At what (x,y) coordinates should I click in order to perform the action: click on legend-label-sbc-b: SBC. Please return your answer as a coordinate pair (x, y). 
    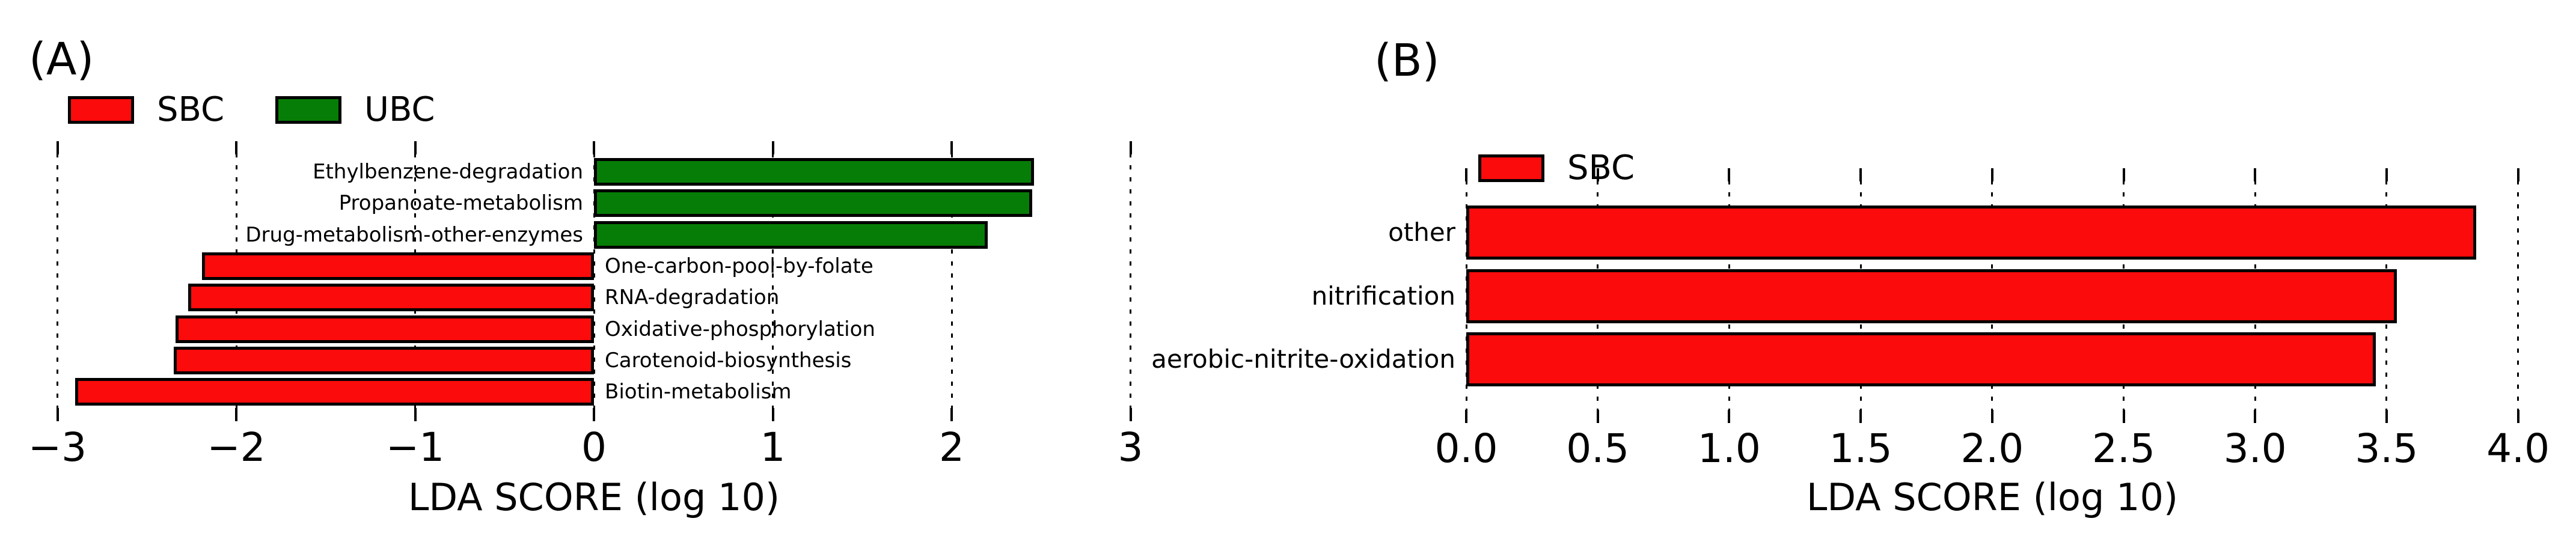
    Looking at the image, I should click on (1601, 167).